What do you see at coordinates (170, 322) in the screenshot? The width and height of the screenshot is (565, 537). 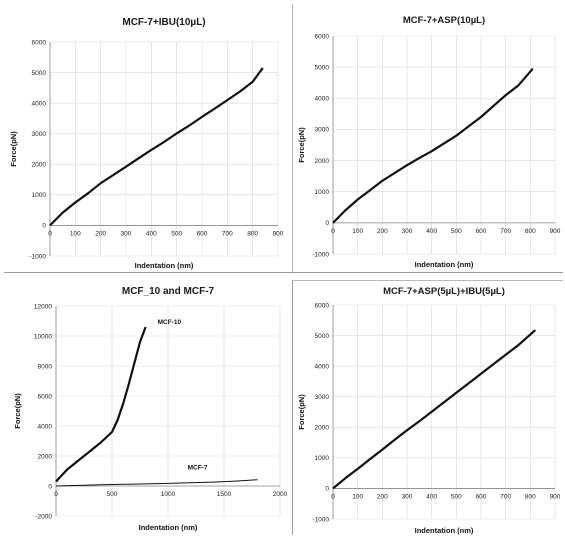 I see `series-label: MCF-10` at bounding box center [170, 322].